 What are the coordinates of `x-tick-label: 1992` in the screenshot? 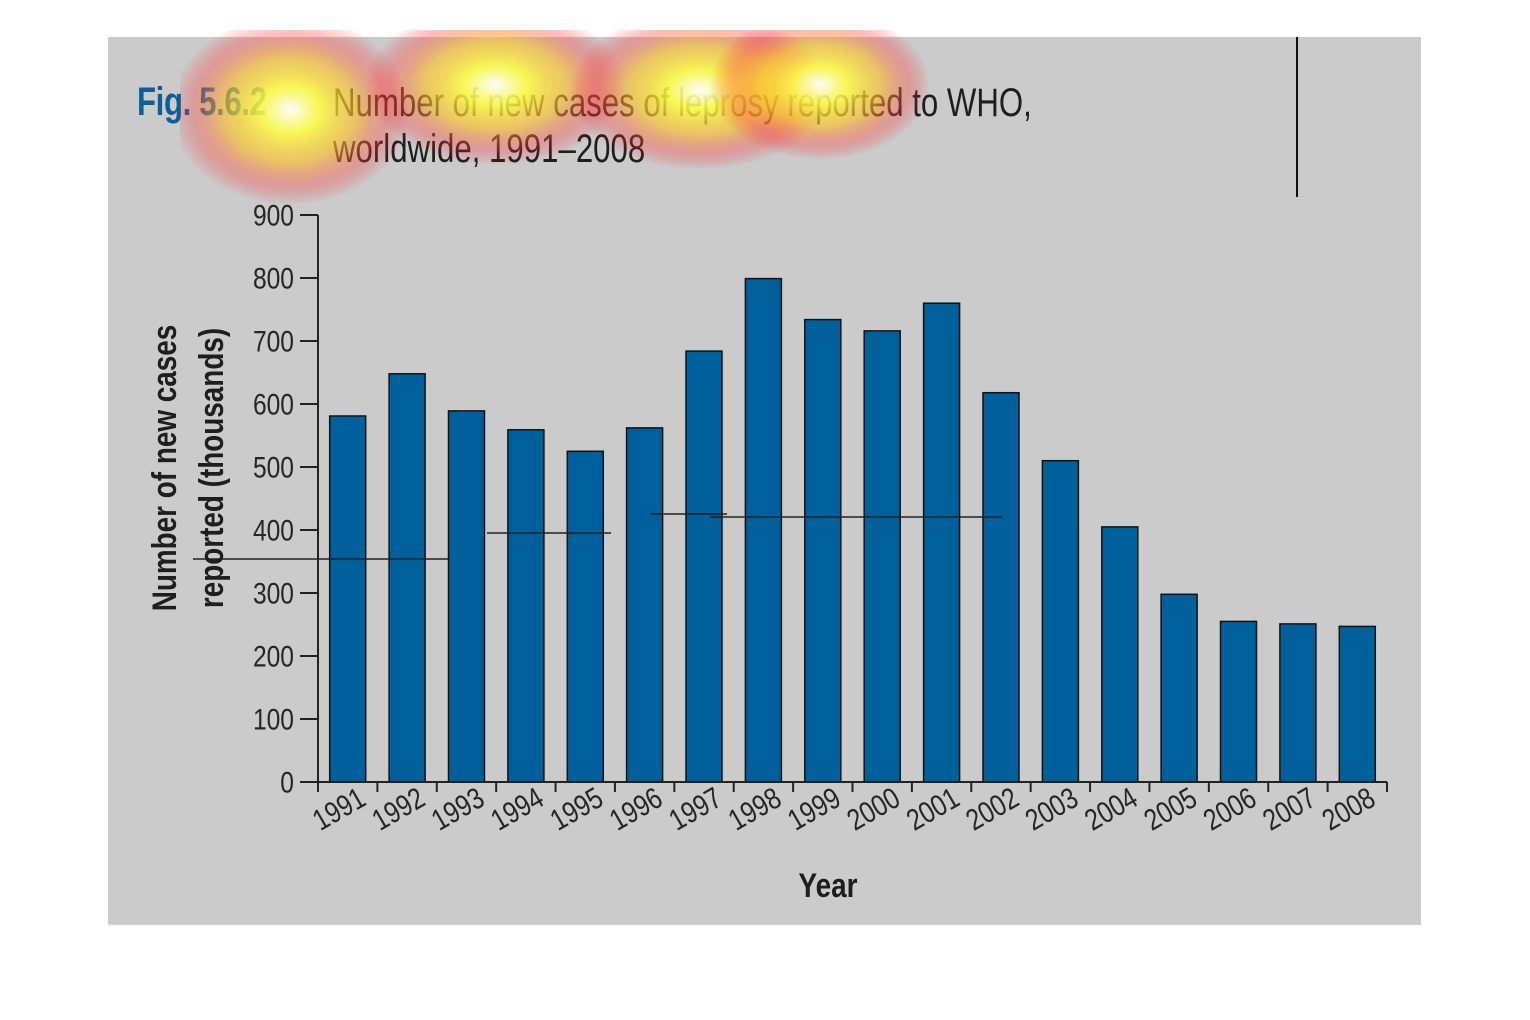 It's located at (398, 808).